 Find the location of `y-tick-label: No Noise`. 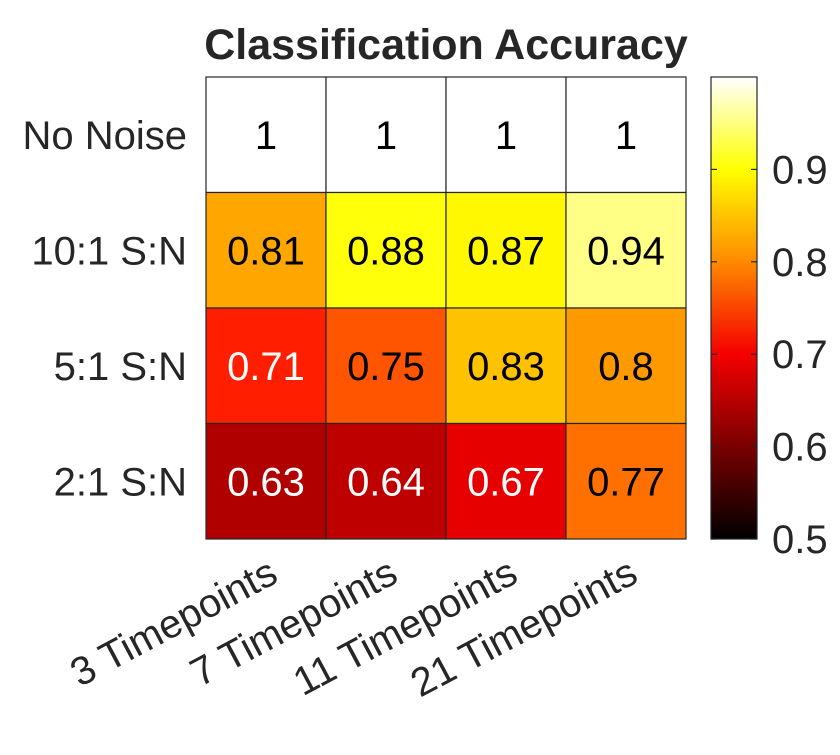

y-tick-label: No Noise is located at coordinates (104, 136).